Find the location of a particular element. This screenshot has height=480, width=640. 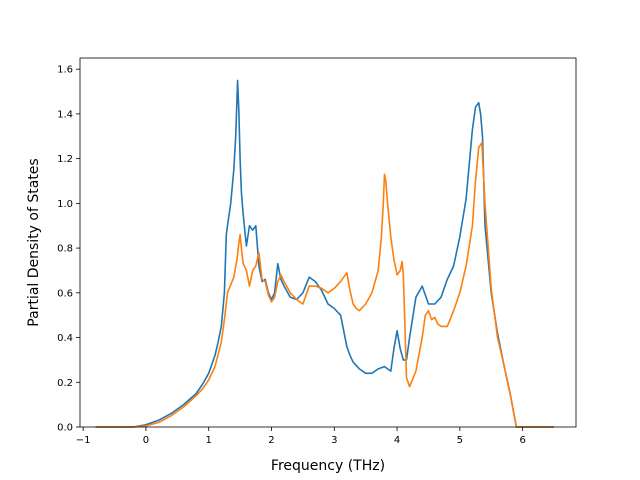

y-tick-label: 1.6 is located at coordinates (65, 70).